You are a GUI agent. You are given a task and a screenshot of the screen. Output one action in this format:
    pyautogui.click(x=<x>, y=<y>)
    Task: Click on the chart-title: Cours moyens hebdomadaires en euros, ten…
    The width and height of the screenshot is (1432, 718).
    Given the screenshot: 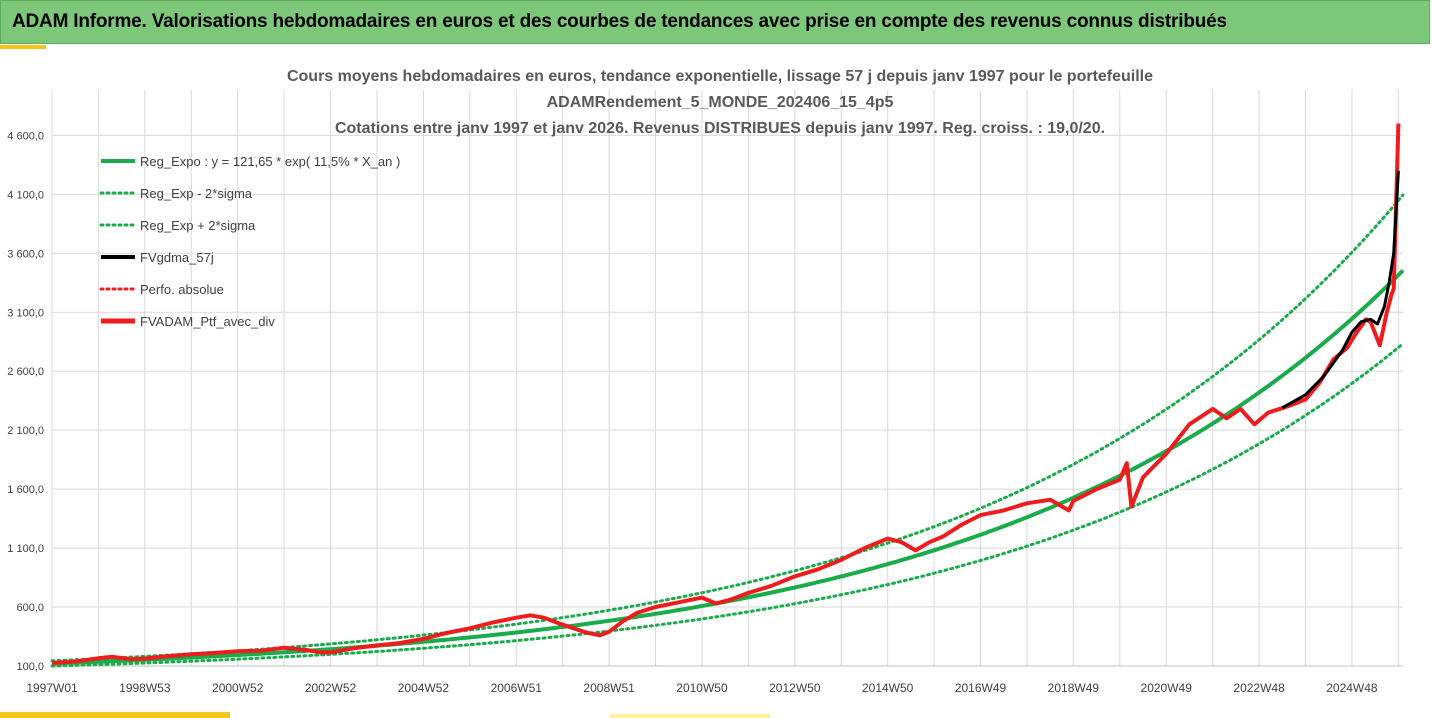 What is the action you would take?
    pyautogui.click(x=720, y=102)
    